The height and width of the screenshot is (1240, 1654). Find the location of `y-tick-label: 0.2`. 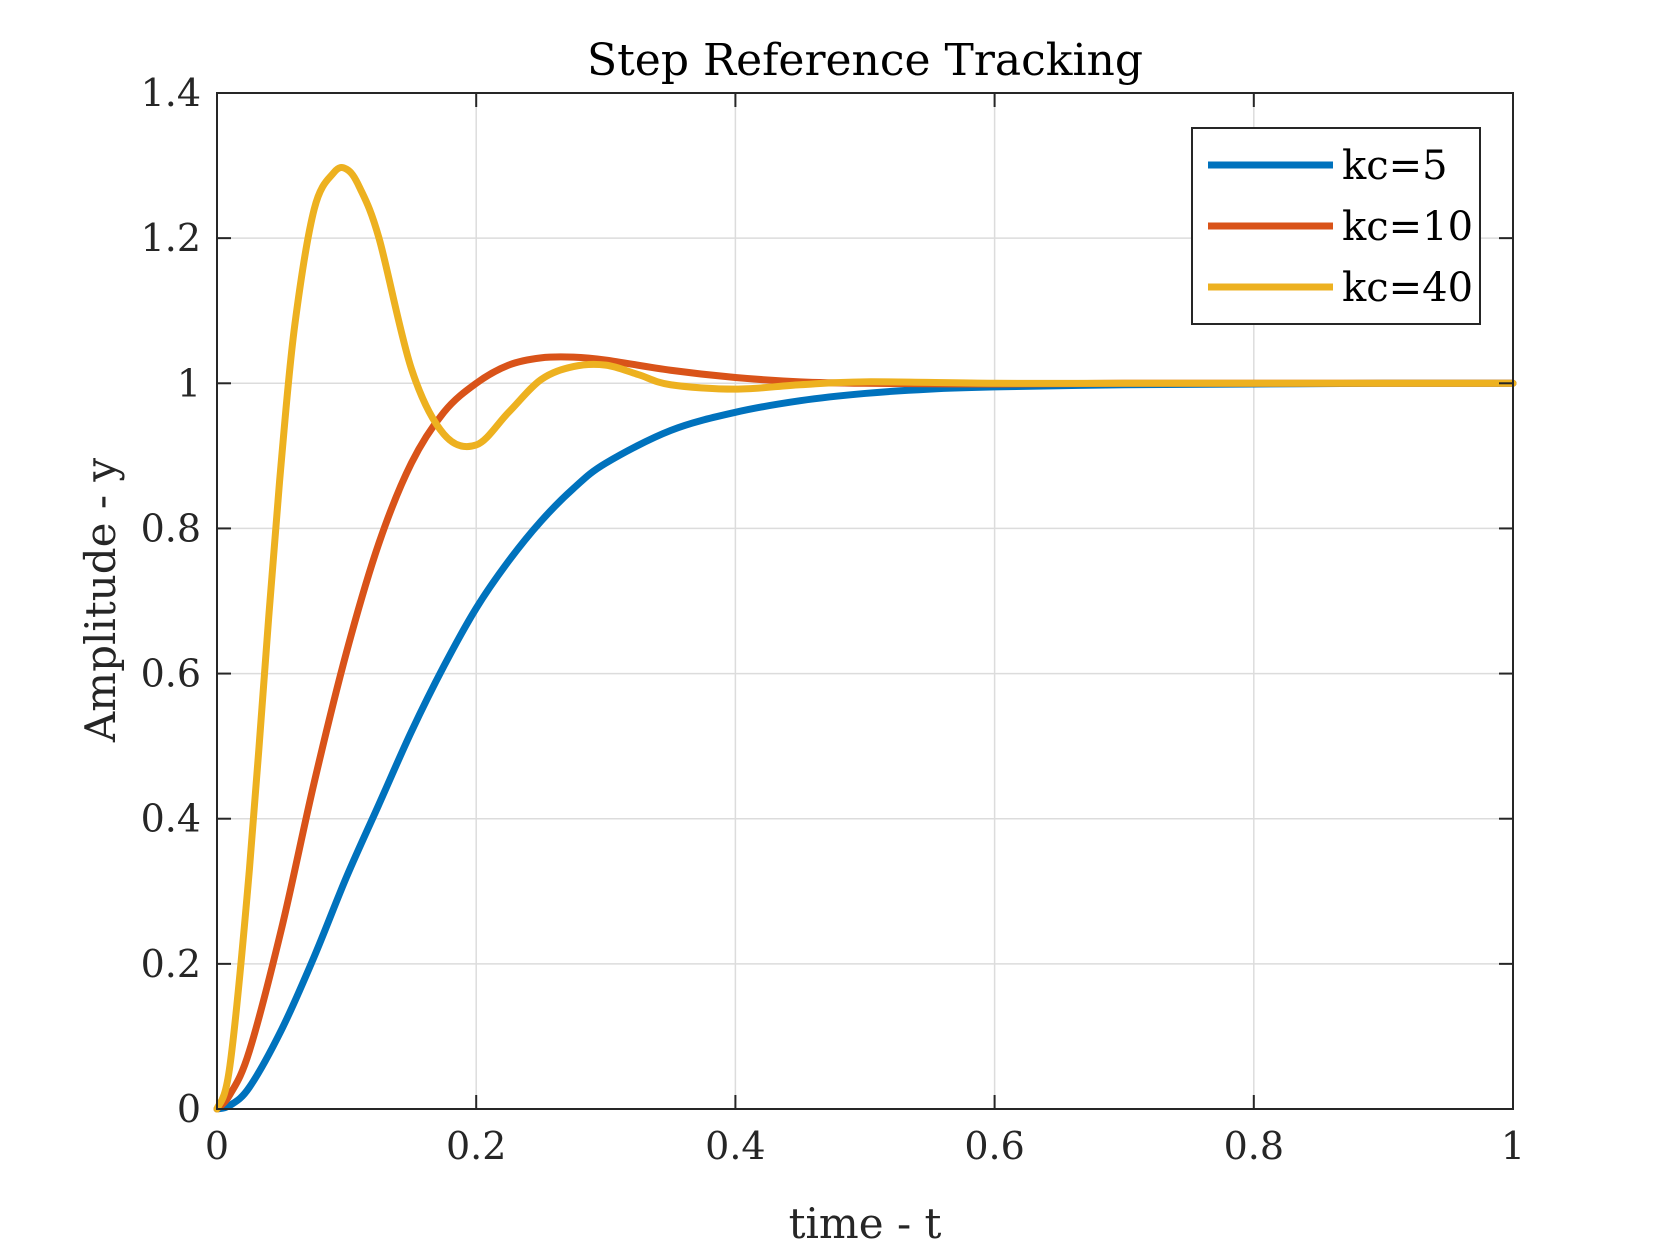

y-tick-label: 0.2 is located at coordinates (171, 964).